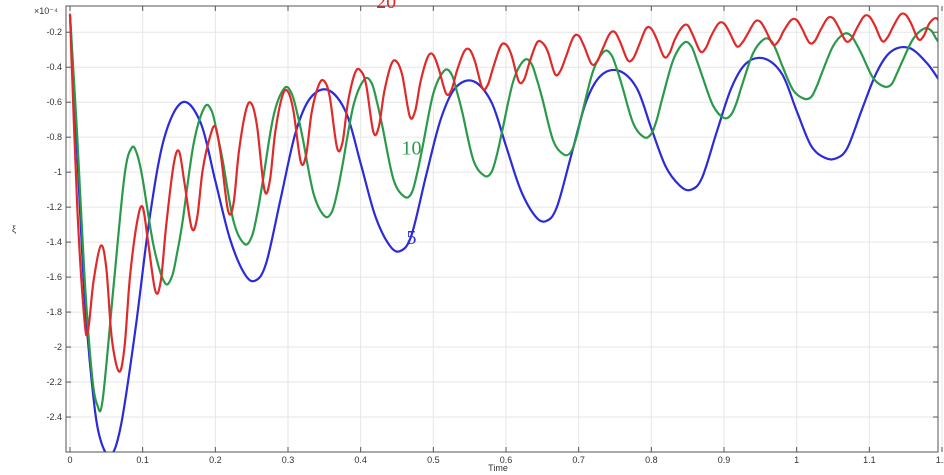  I want to click on y-tick-label: -1.6, so click(54, 277).